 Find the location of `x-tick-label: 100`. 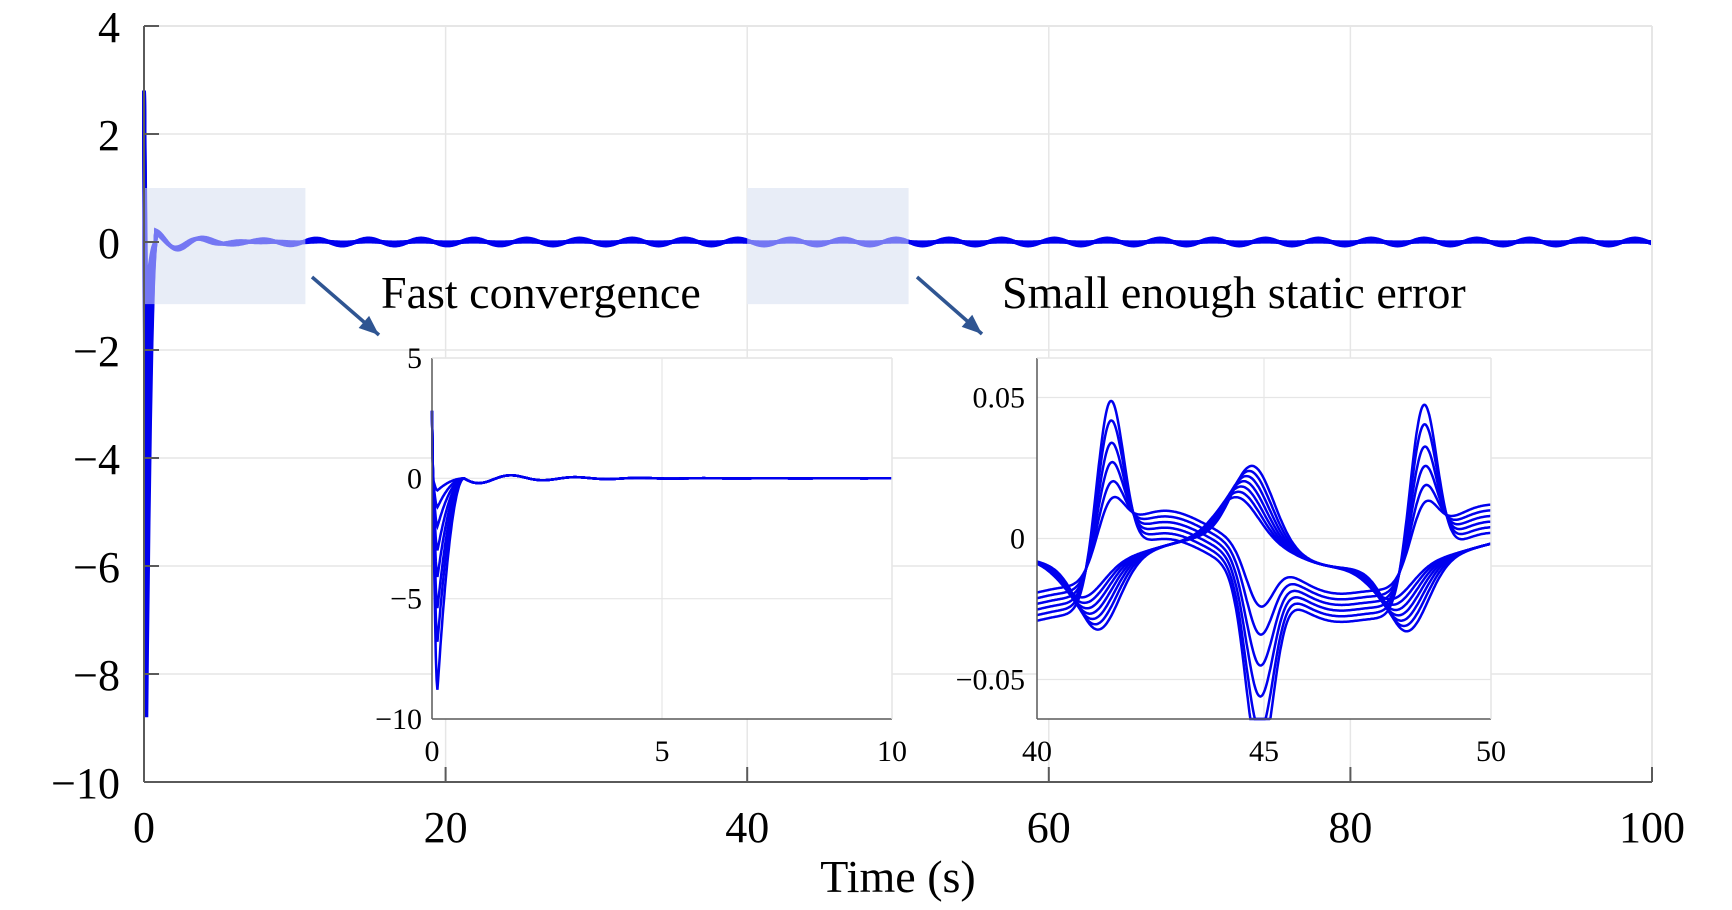

x-tick-label: 100 is located at coordinates (1652, 827).